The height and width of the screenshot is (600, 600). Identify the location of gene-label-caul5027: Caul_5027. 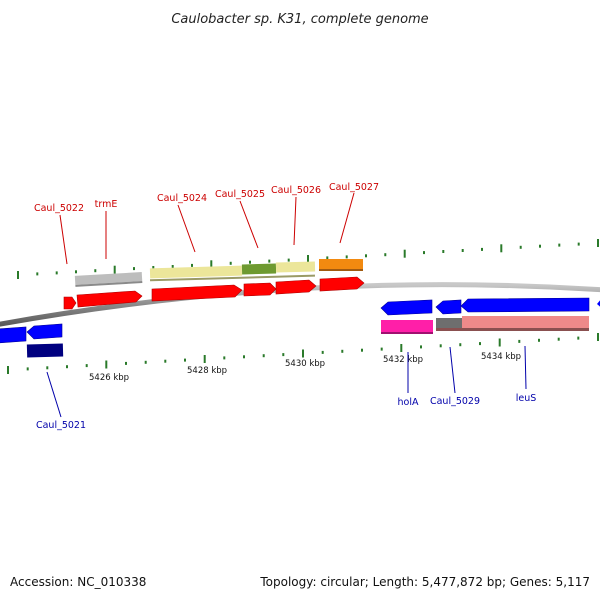
(354, 187).